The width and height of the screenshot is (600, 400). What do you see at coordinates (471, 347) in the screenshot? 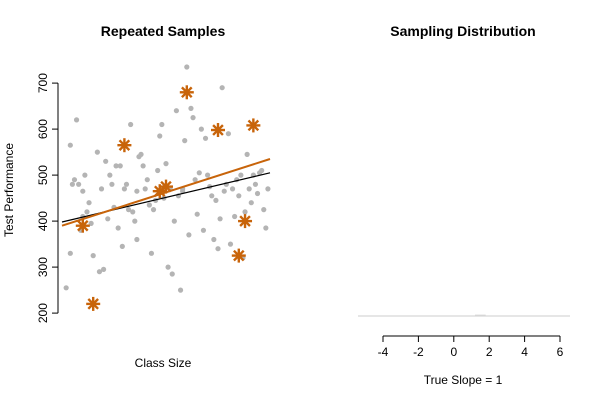
I see `right-x-axis: -4 -2 0 2 4 6` at bounding box center [471, 347].